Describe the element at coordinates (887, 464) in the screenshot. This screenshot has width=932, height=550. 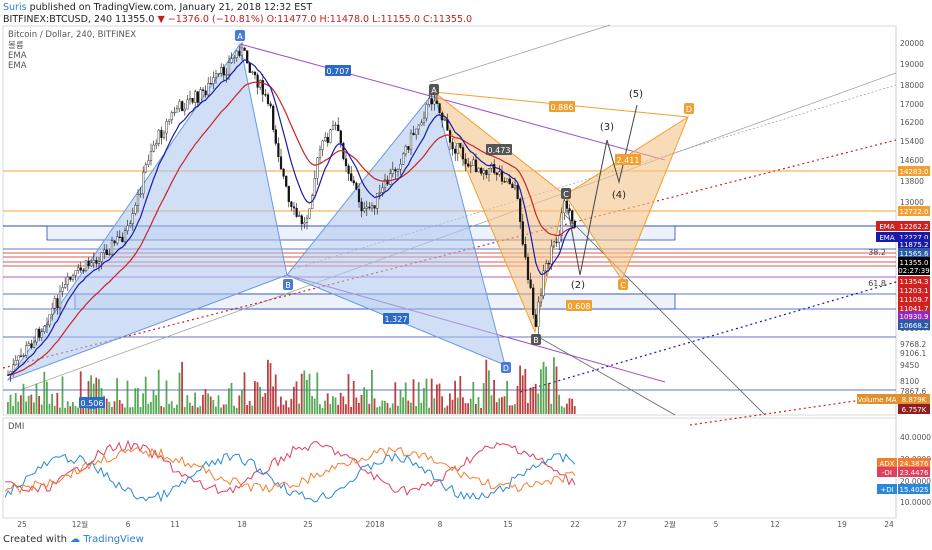
I see `dmi-tag-name: ADX` at that location.